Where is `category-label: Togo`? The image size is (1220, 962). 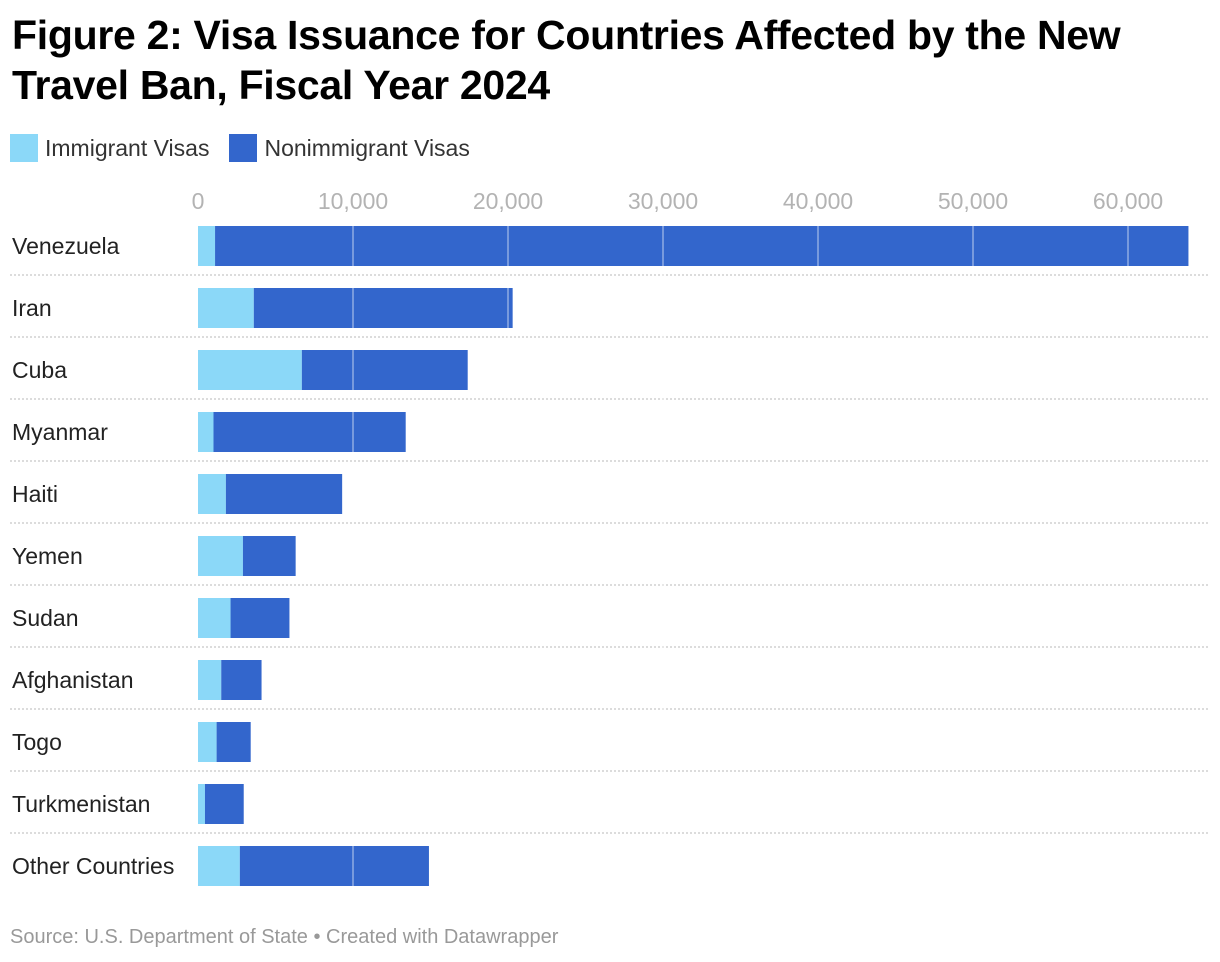
category-label: Togo is located at coordinates (37, 742).